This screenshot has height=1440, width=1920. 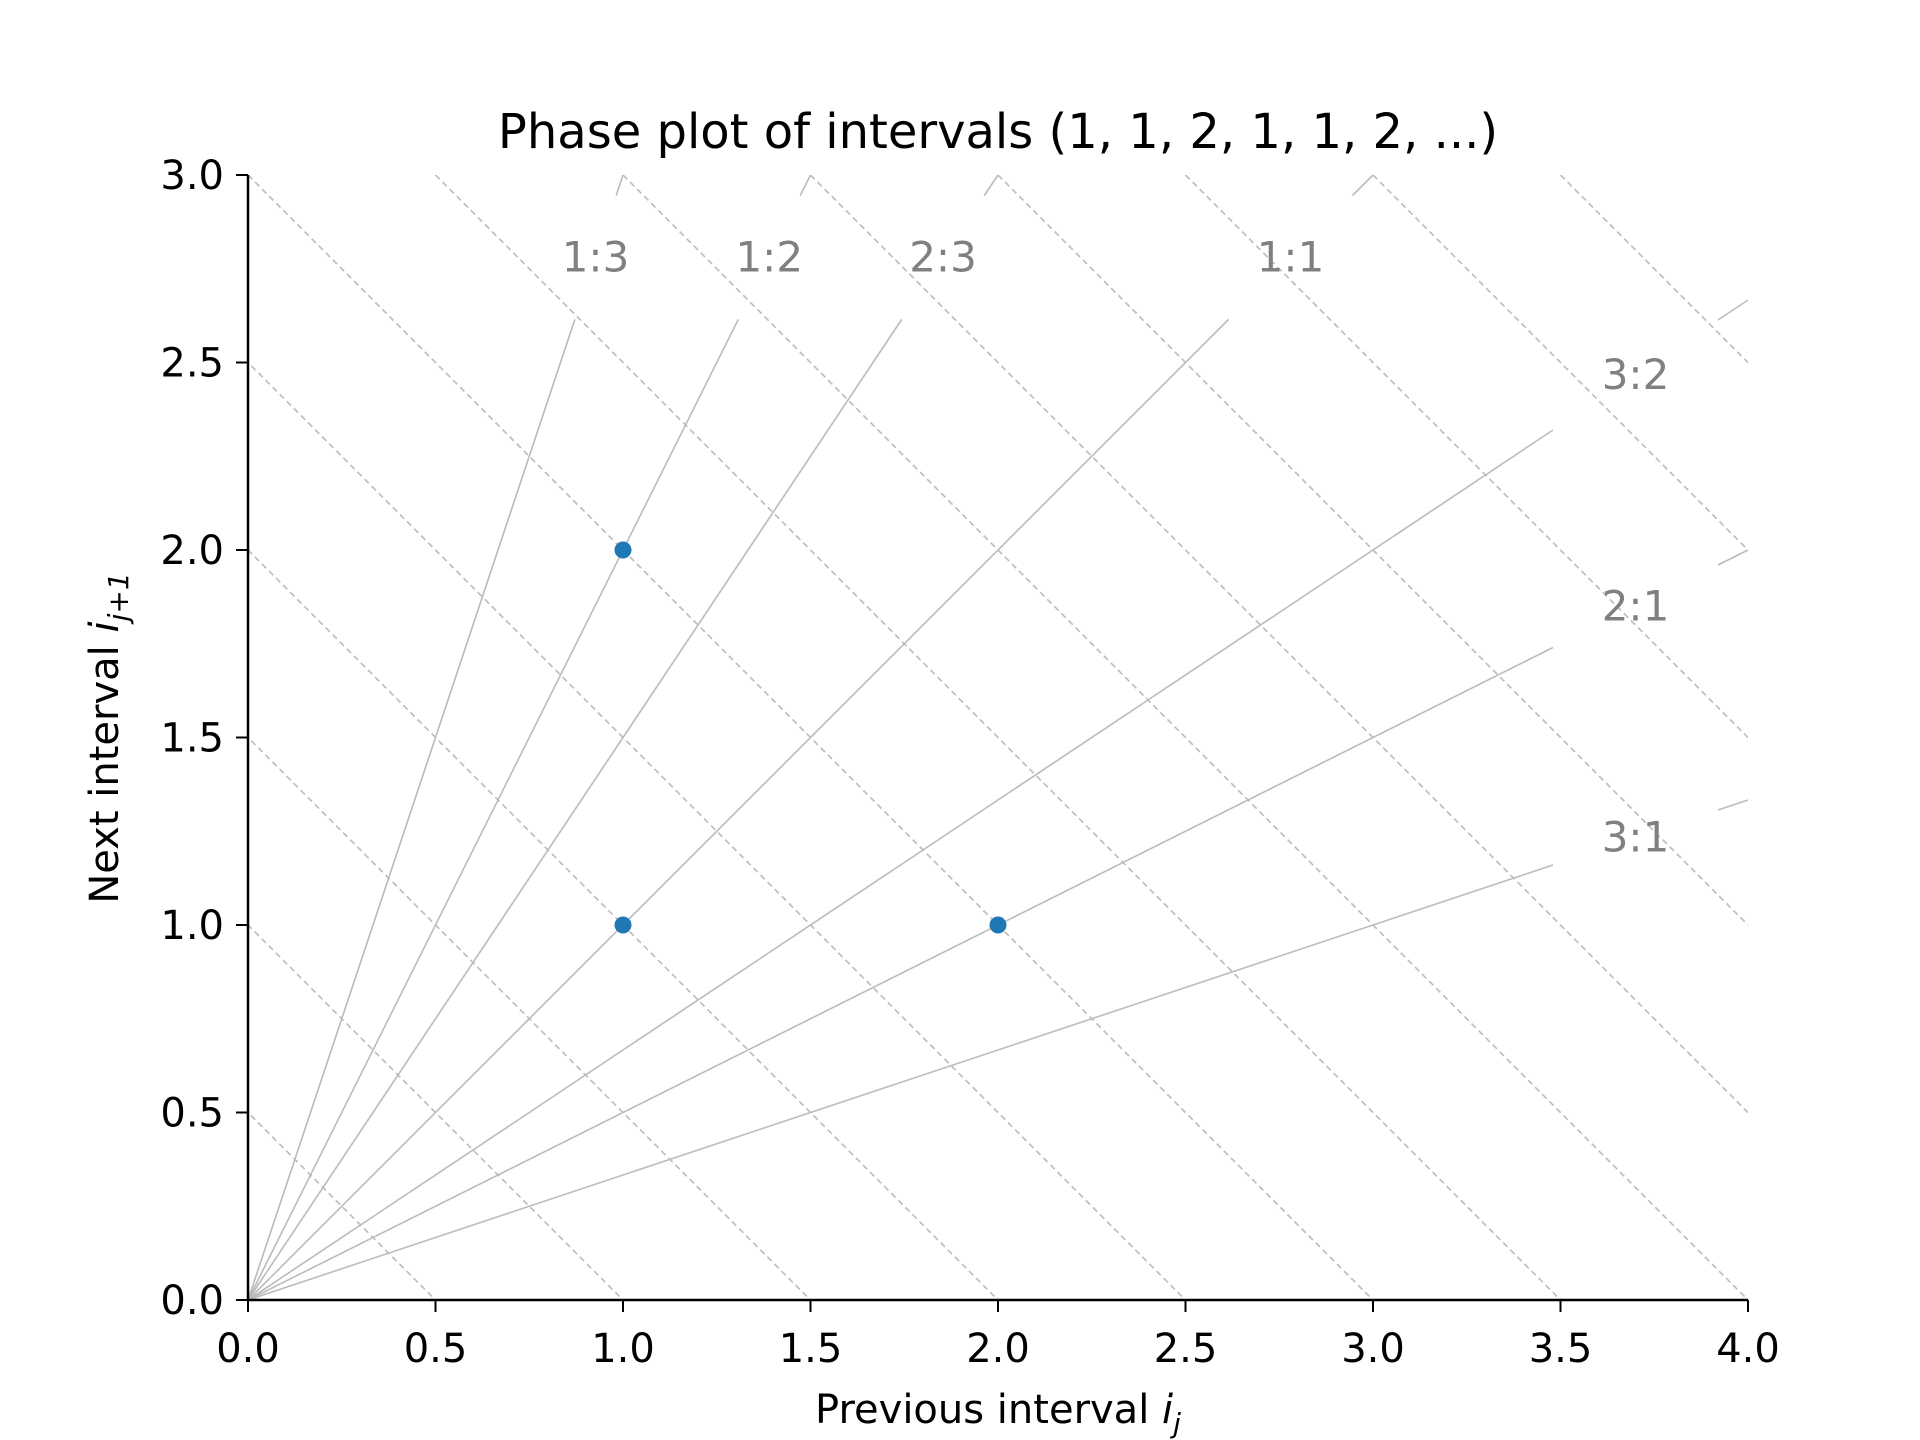 What do you see at coordinates (991, 185) in the screenshot?
I see `ratio-line-2-3-tail` at bounding box center [991, 185].